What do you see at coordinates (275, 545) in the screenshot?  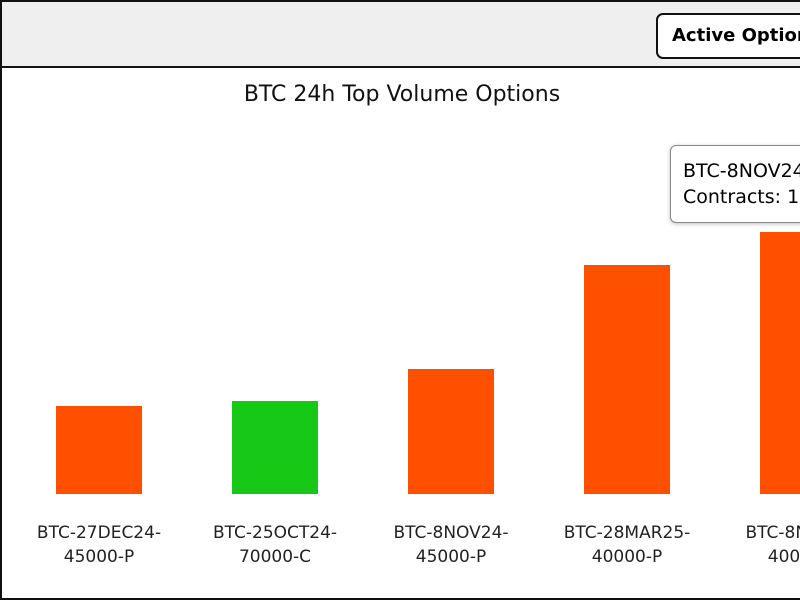 I see `x-tick-label: BTC-25OCT24-70000-C` at bounding box center [275, 545].